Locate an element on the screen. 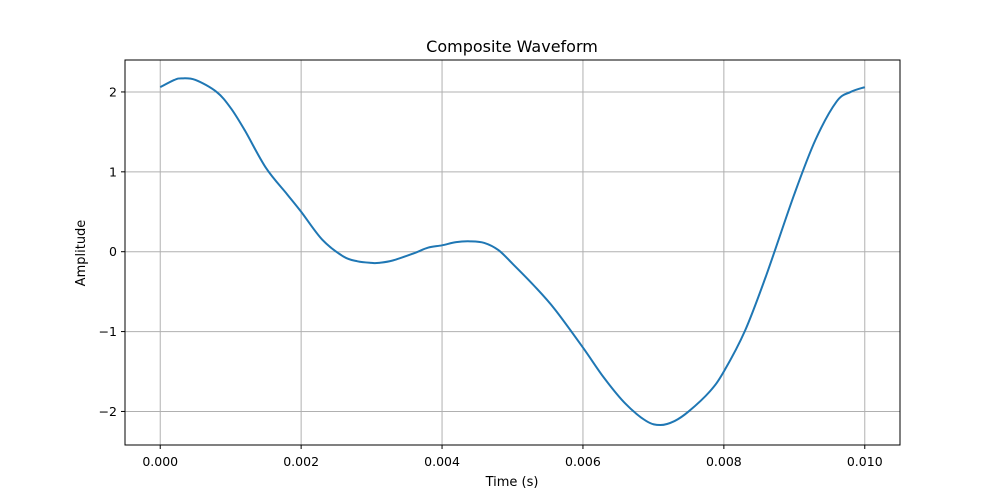 The image size is (1000, 500). x-tick-label: 0.004 is located at coordinates (442, 461).